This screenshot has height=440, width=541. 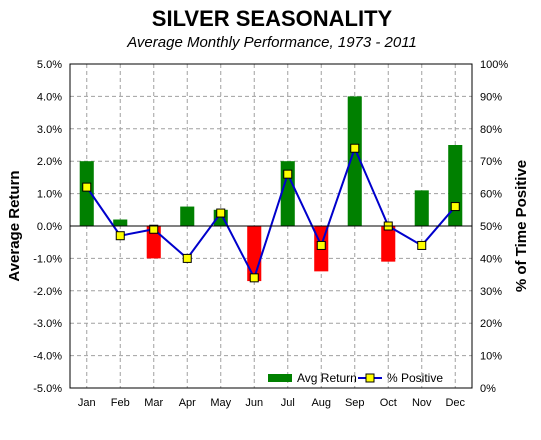 I want to click on y-right-tick-label: 20%, so click(x=491, y=324).